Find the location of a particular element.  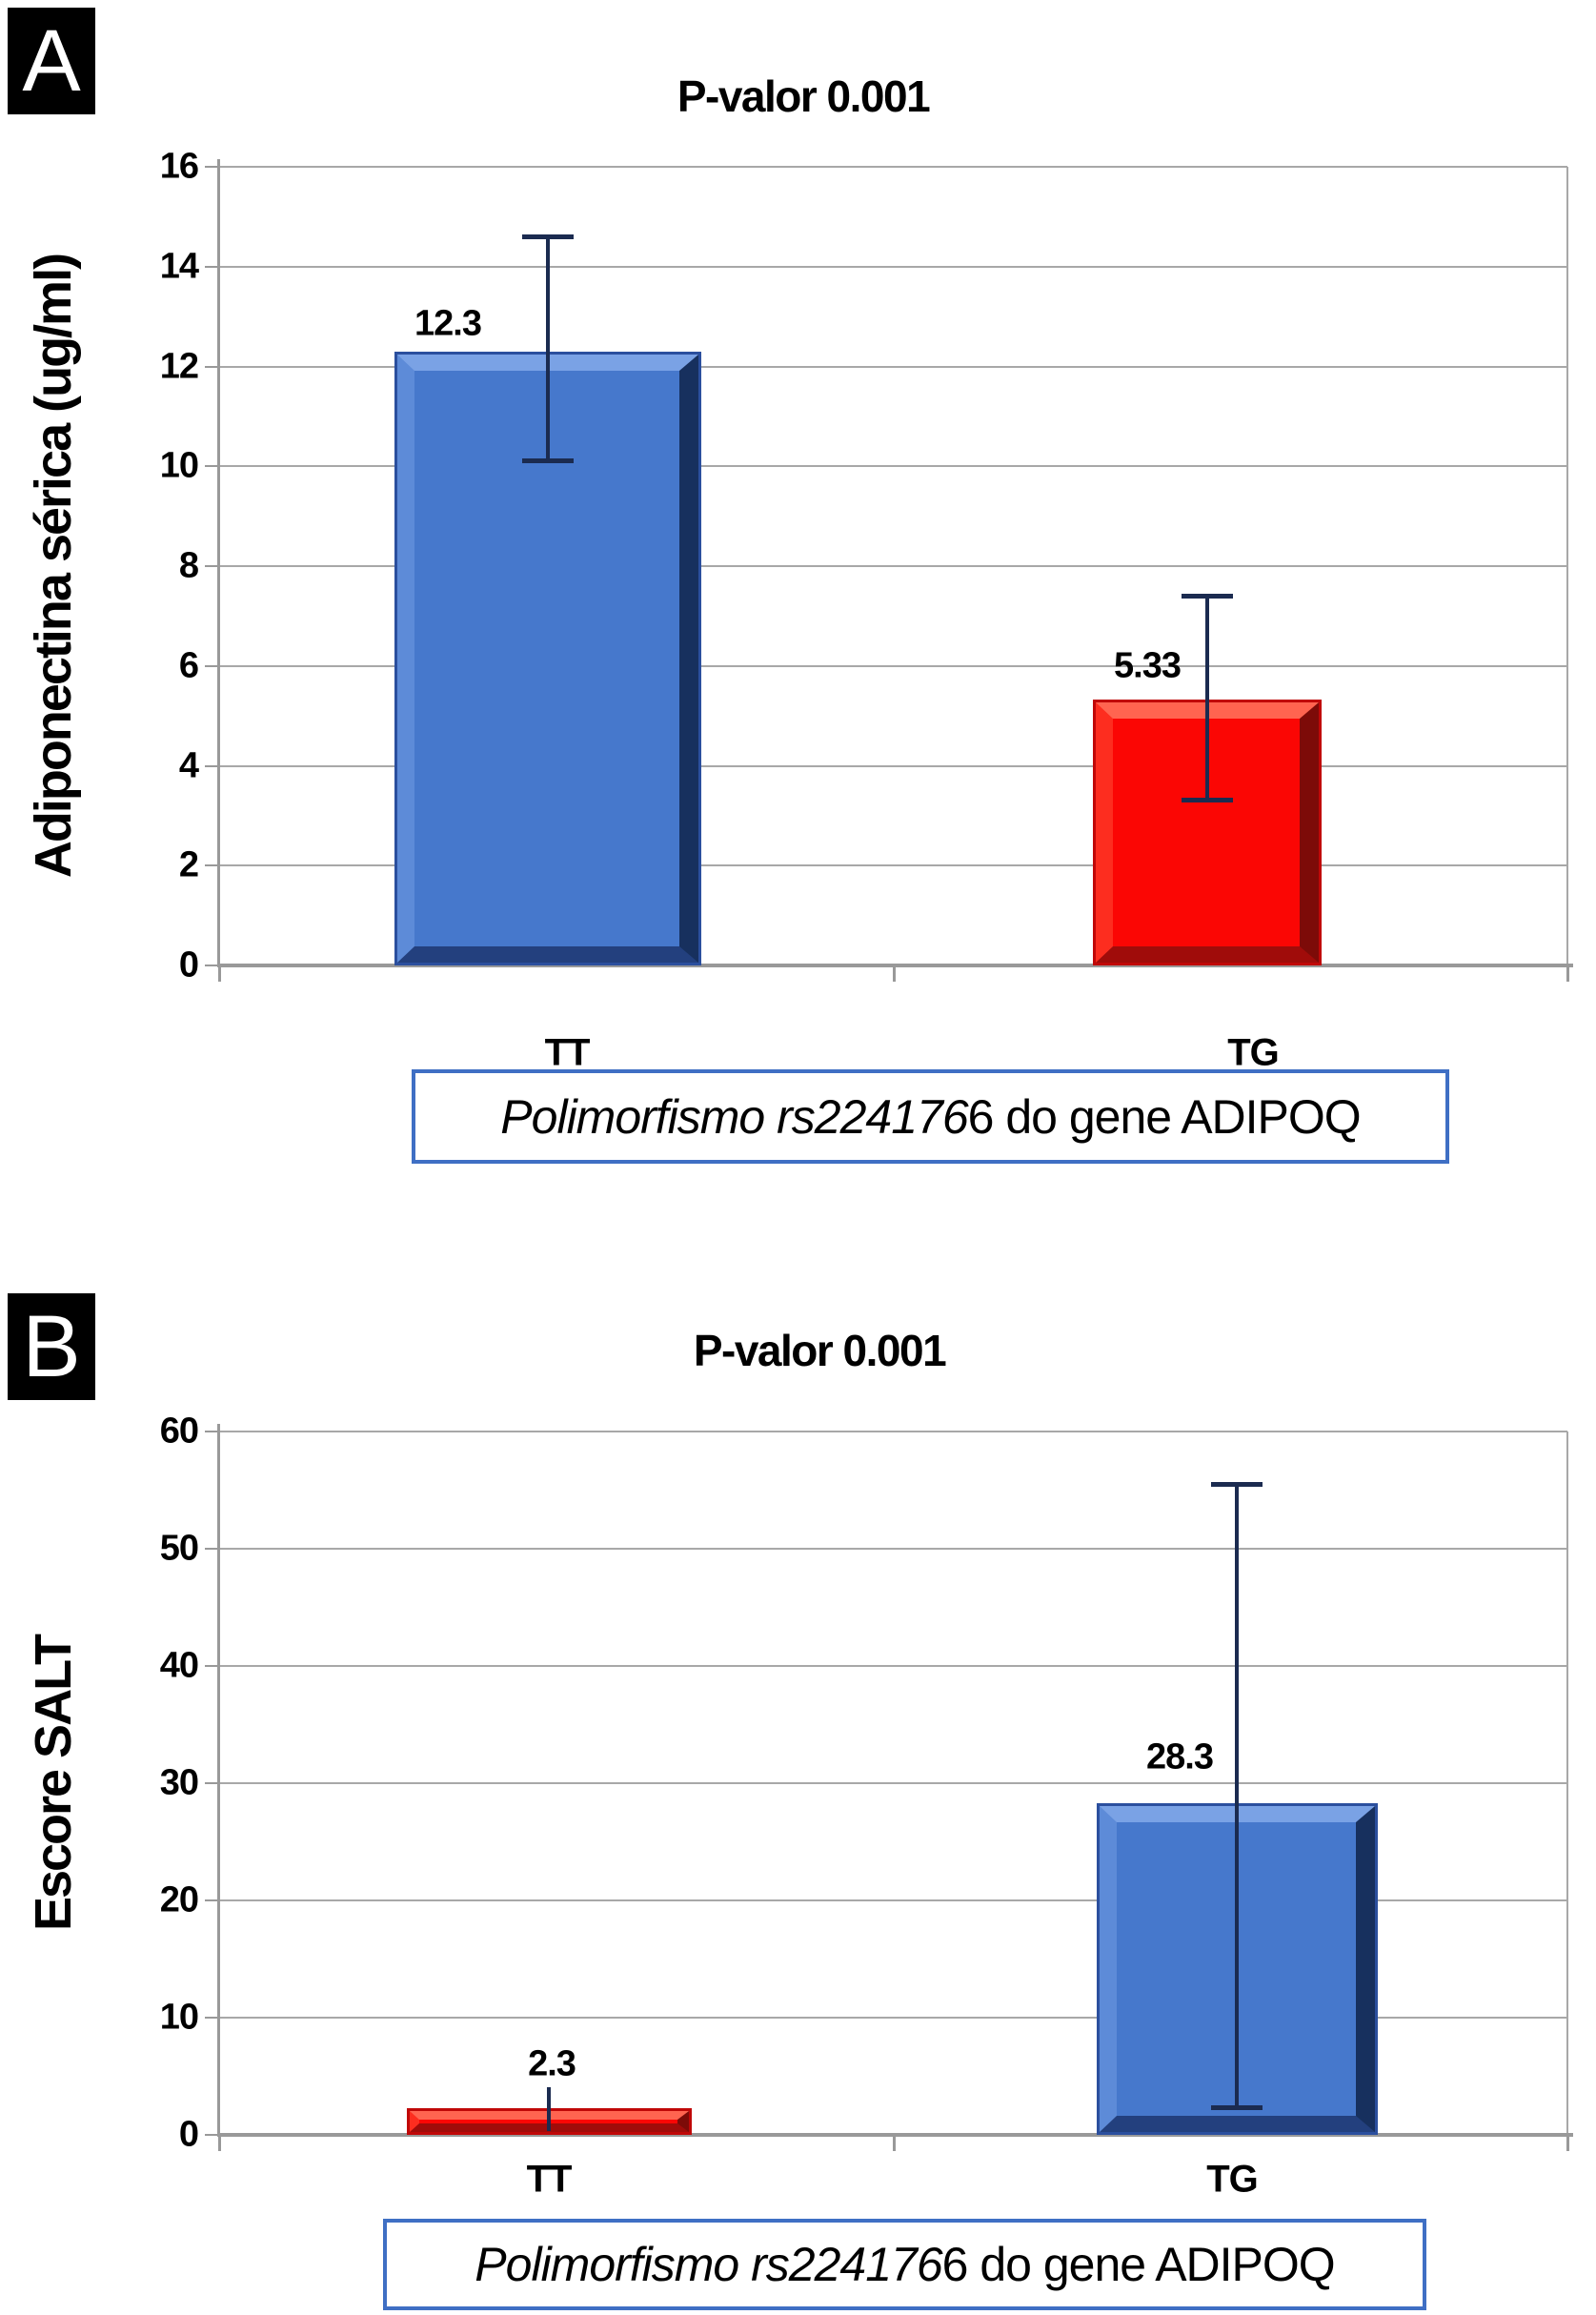

value-label-TG: 28.3 is located at coordinates (1180, 1756).